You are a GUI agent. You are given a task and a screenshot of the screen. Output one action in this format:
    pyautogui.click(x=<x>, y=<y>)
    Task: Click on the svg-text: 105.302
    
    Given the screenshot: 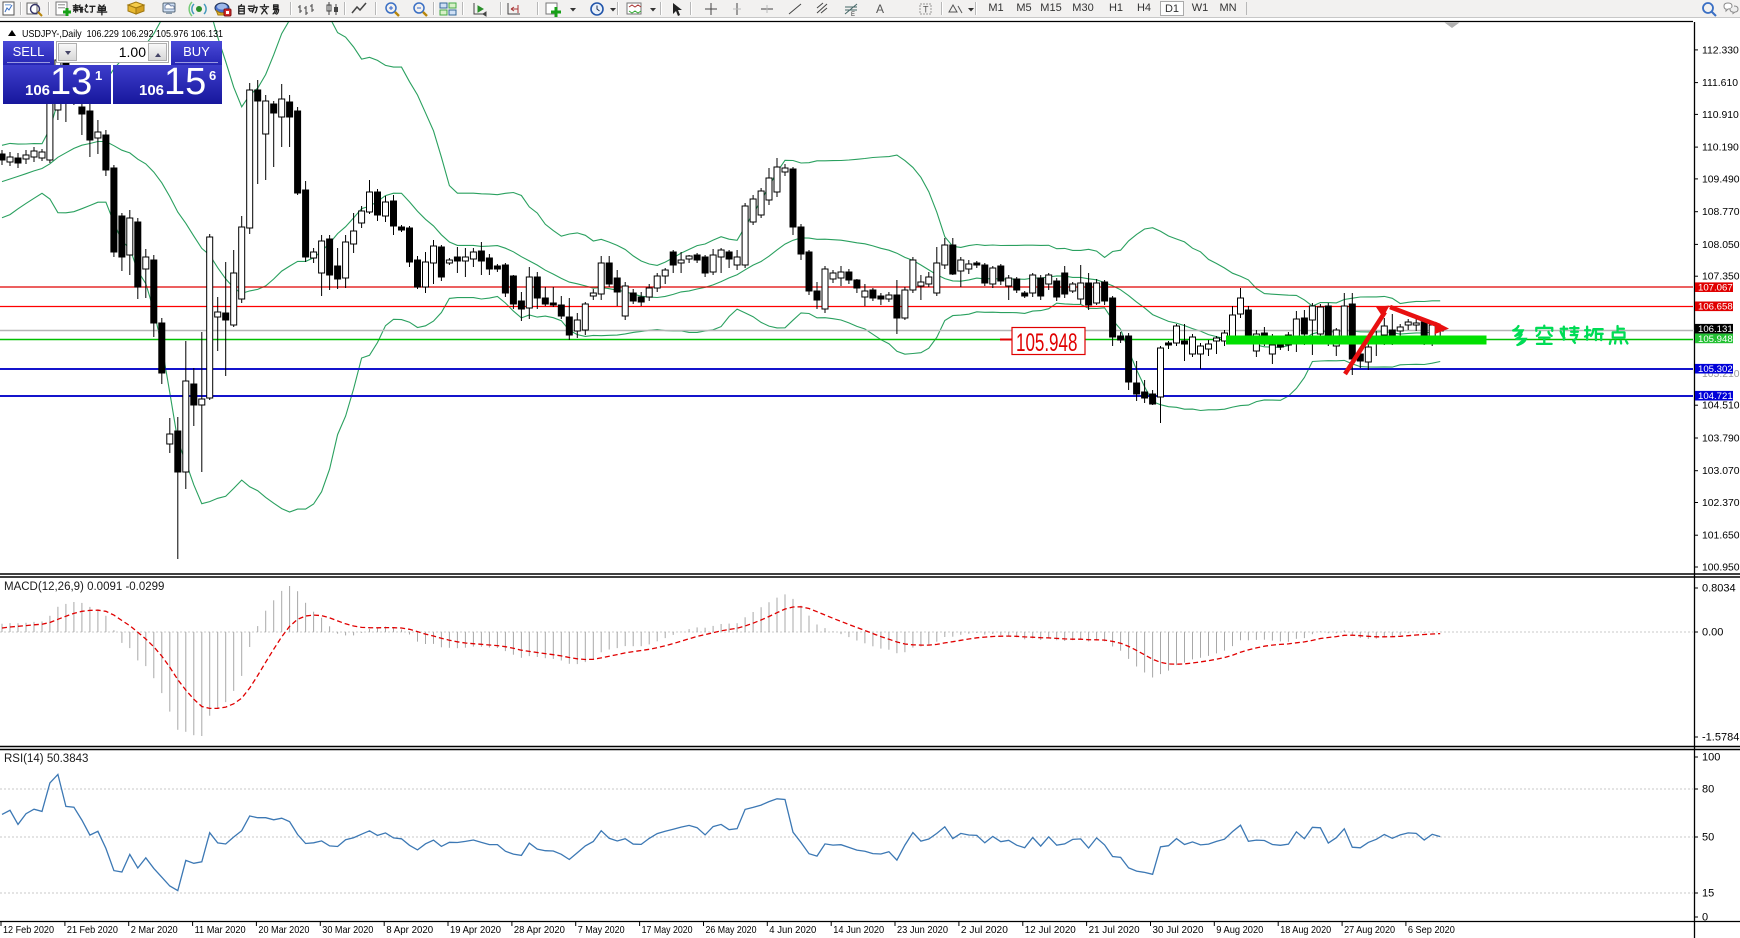 What is the action you would take?
    pyautogui.click(x=1715, y=369)
    